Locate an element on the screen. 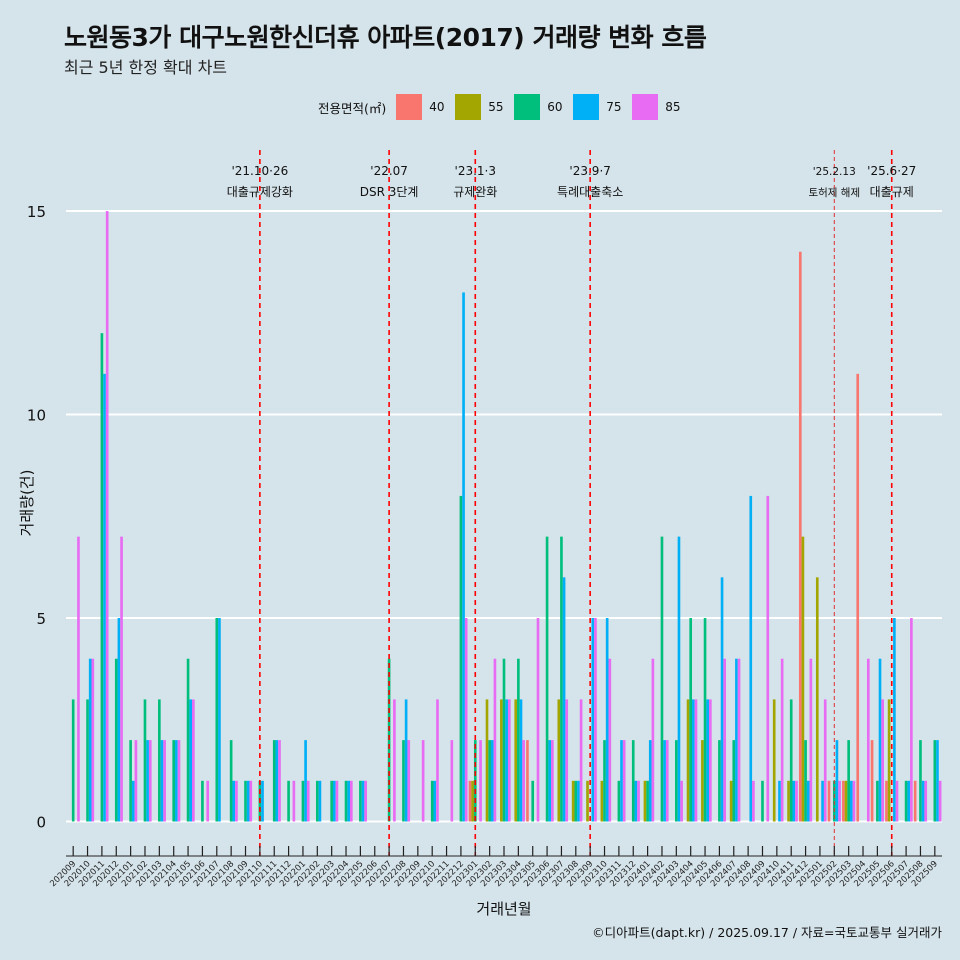 The height and width of the screenshot is (960, 960). x-axis-label: 거래년월 is located at coordinates (503, 909).